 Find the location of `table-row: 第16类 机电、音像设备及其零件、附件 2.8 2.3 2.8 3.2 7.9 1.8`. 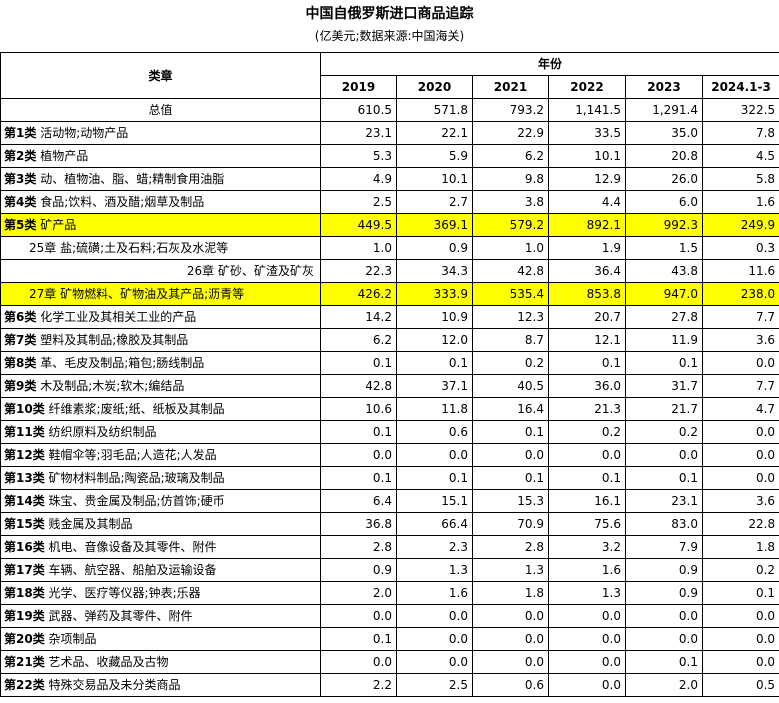

table-row: 第16类 机电、音像设备及其零件、附件 2.8 2.3 2.8 3.2 7.9 1.8 is located at coordinates (389, 547).